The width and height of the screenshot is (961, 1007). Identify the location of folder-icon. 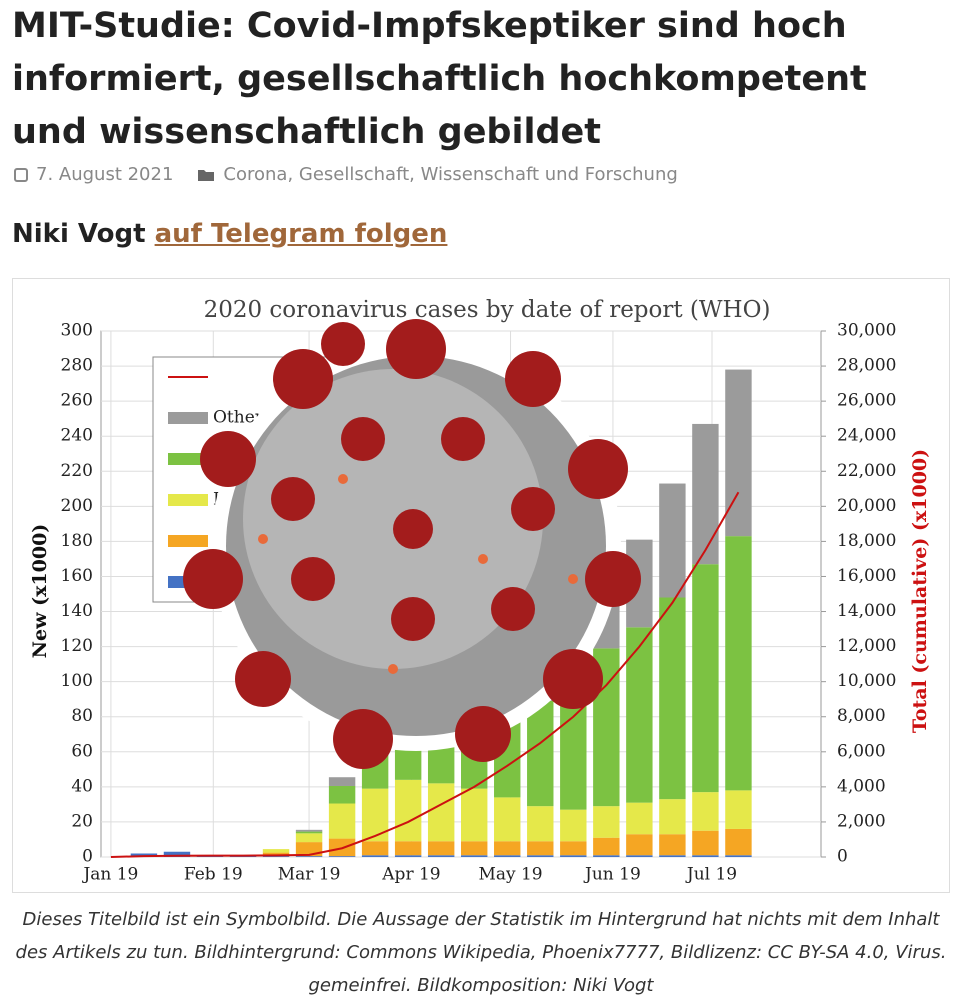
(206, 175).